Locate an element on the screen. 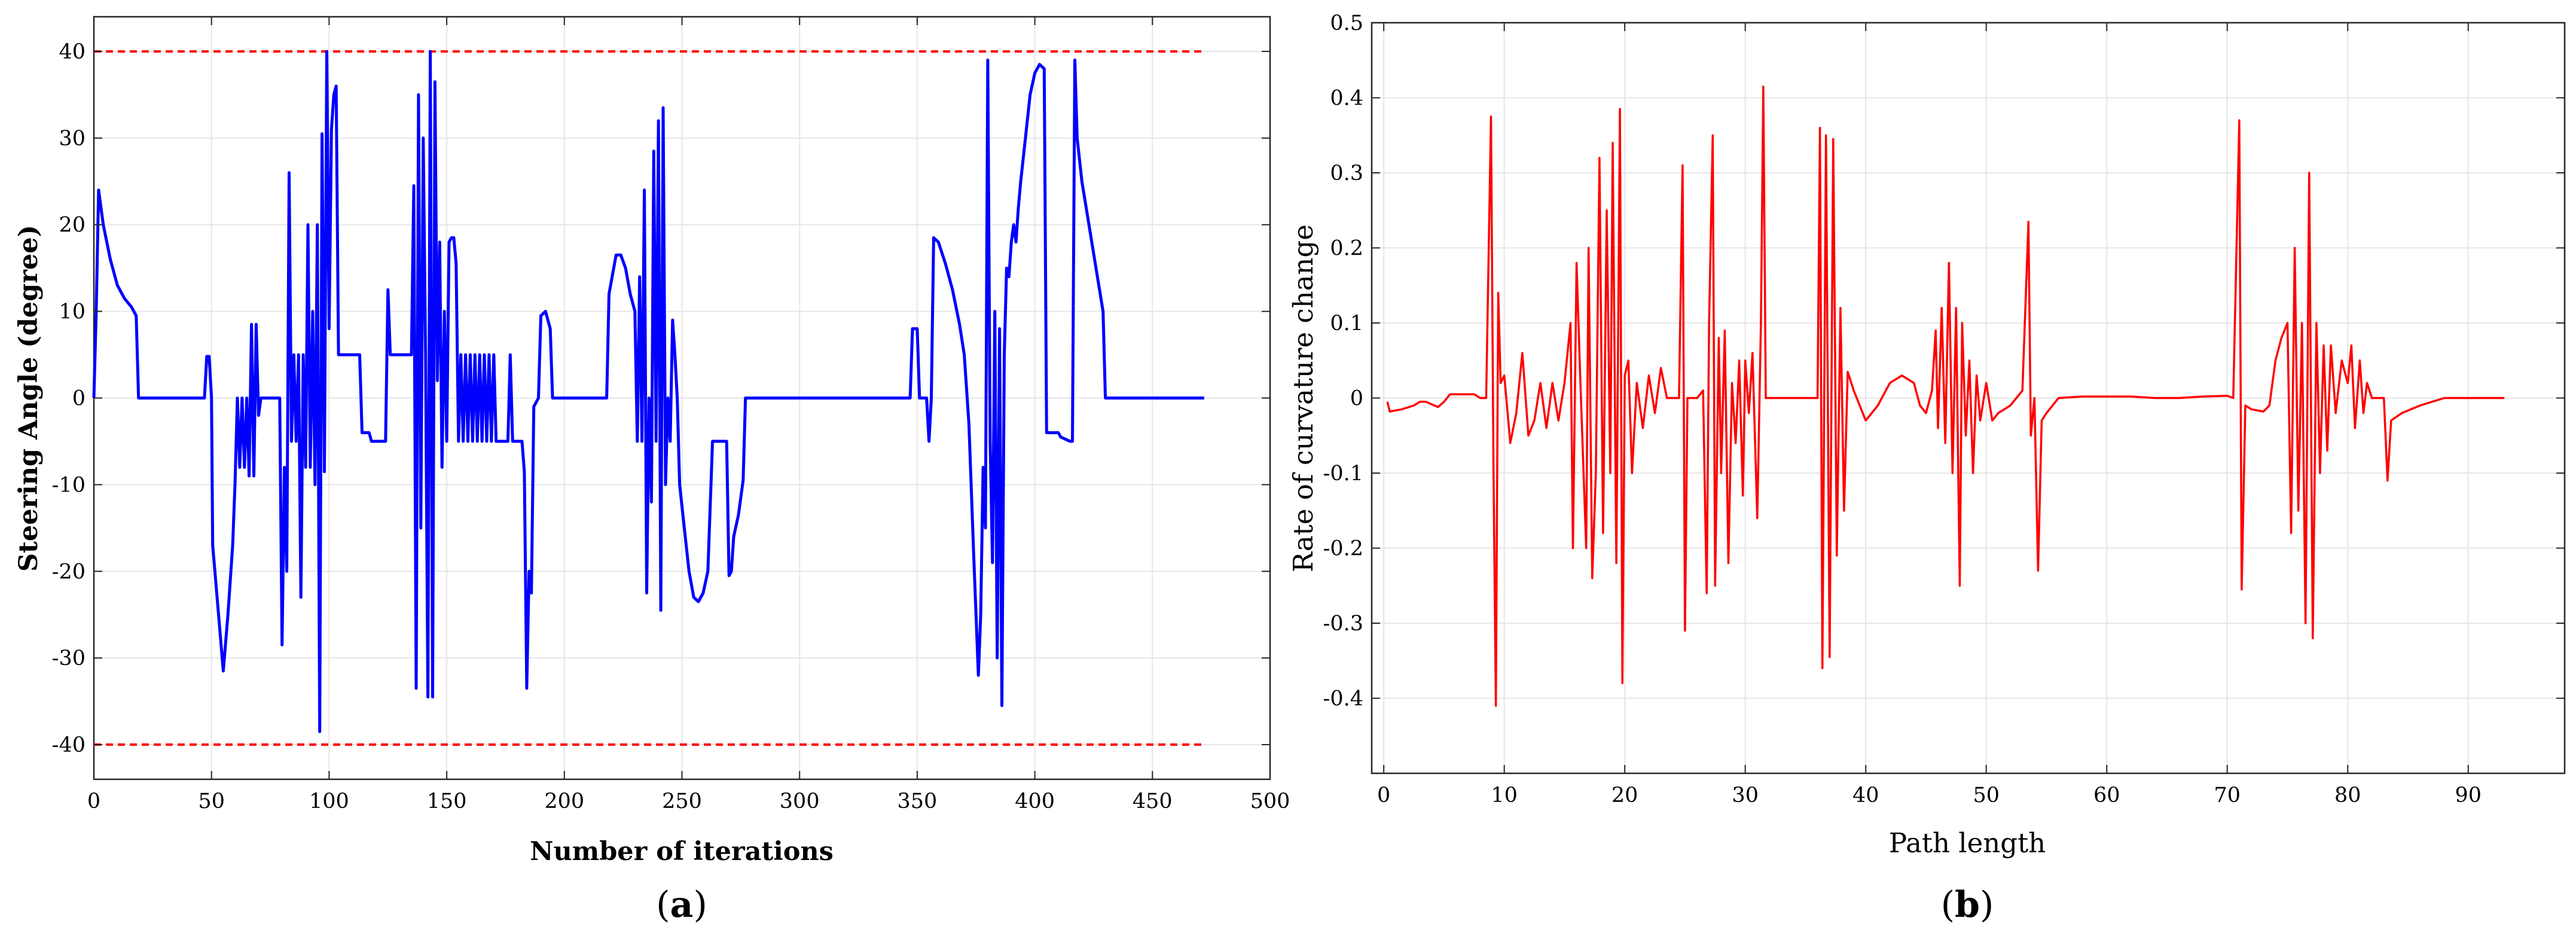 The width and height of the screenshot is (2576, 933). y-tick-label: -0.2 is located at coordinates (1344, 549).